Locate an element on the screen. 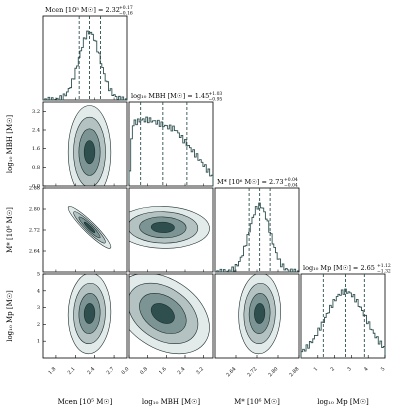  hist-title-0: Mcen [10⁵ M☉] = 2.32 is located at coordinates (82, 10).